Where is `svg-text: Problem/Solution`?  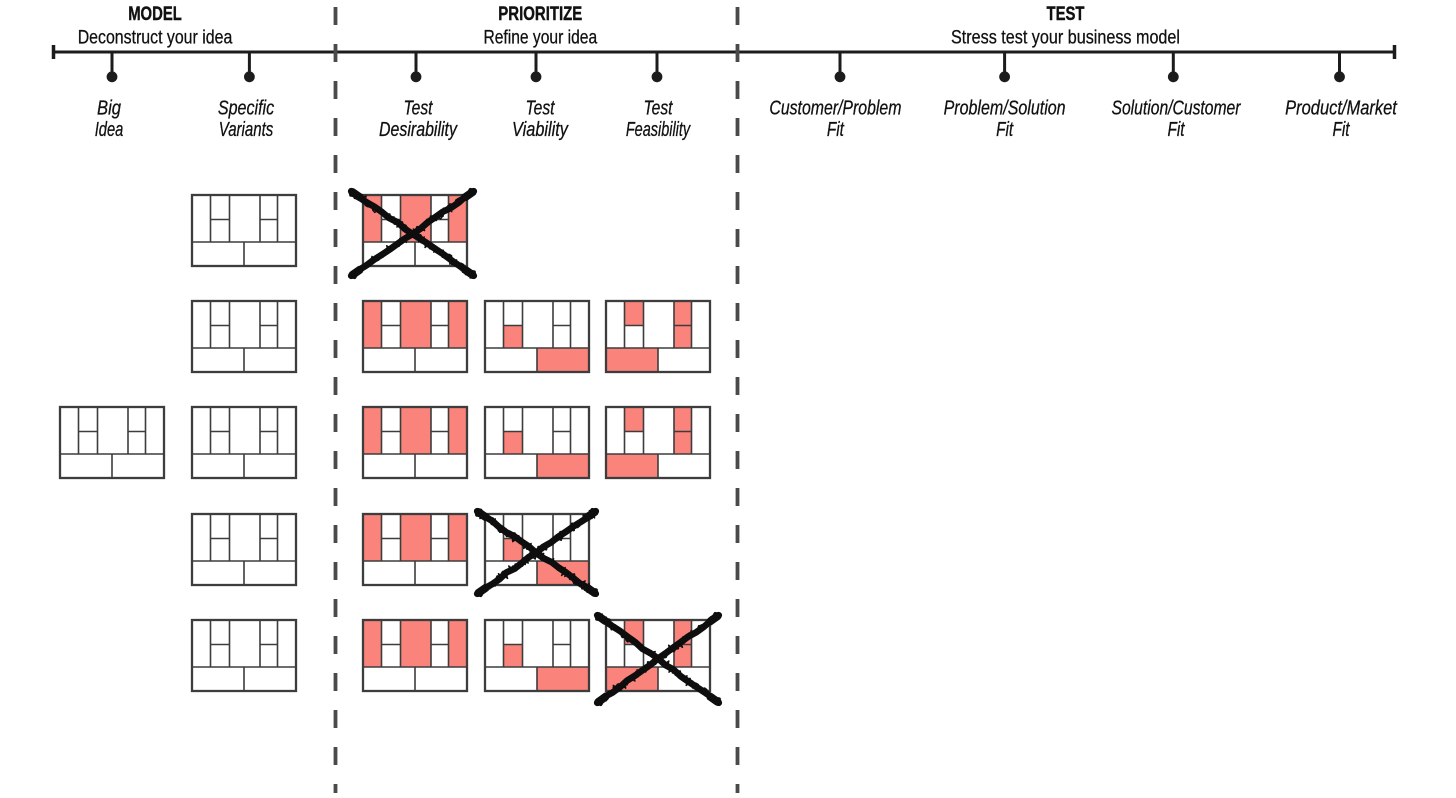
svg-text: Problem/Solution is located at coordinates (1005, 108).